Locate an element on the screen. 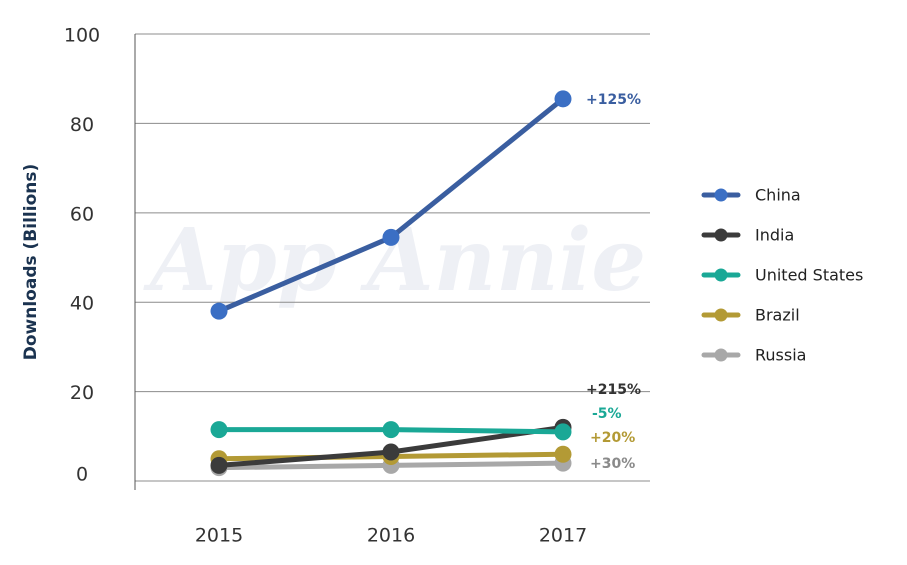 The width and height of the screenshot is (907, 565). legend-item-brazil: Brazil is located at coordinates (750, 315).